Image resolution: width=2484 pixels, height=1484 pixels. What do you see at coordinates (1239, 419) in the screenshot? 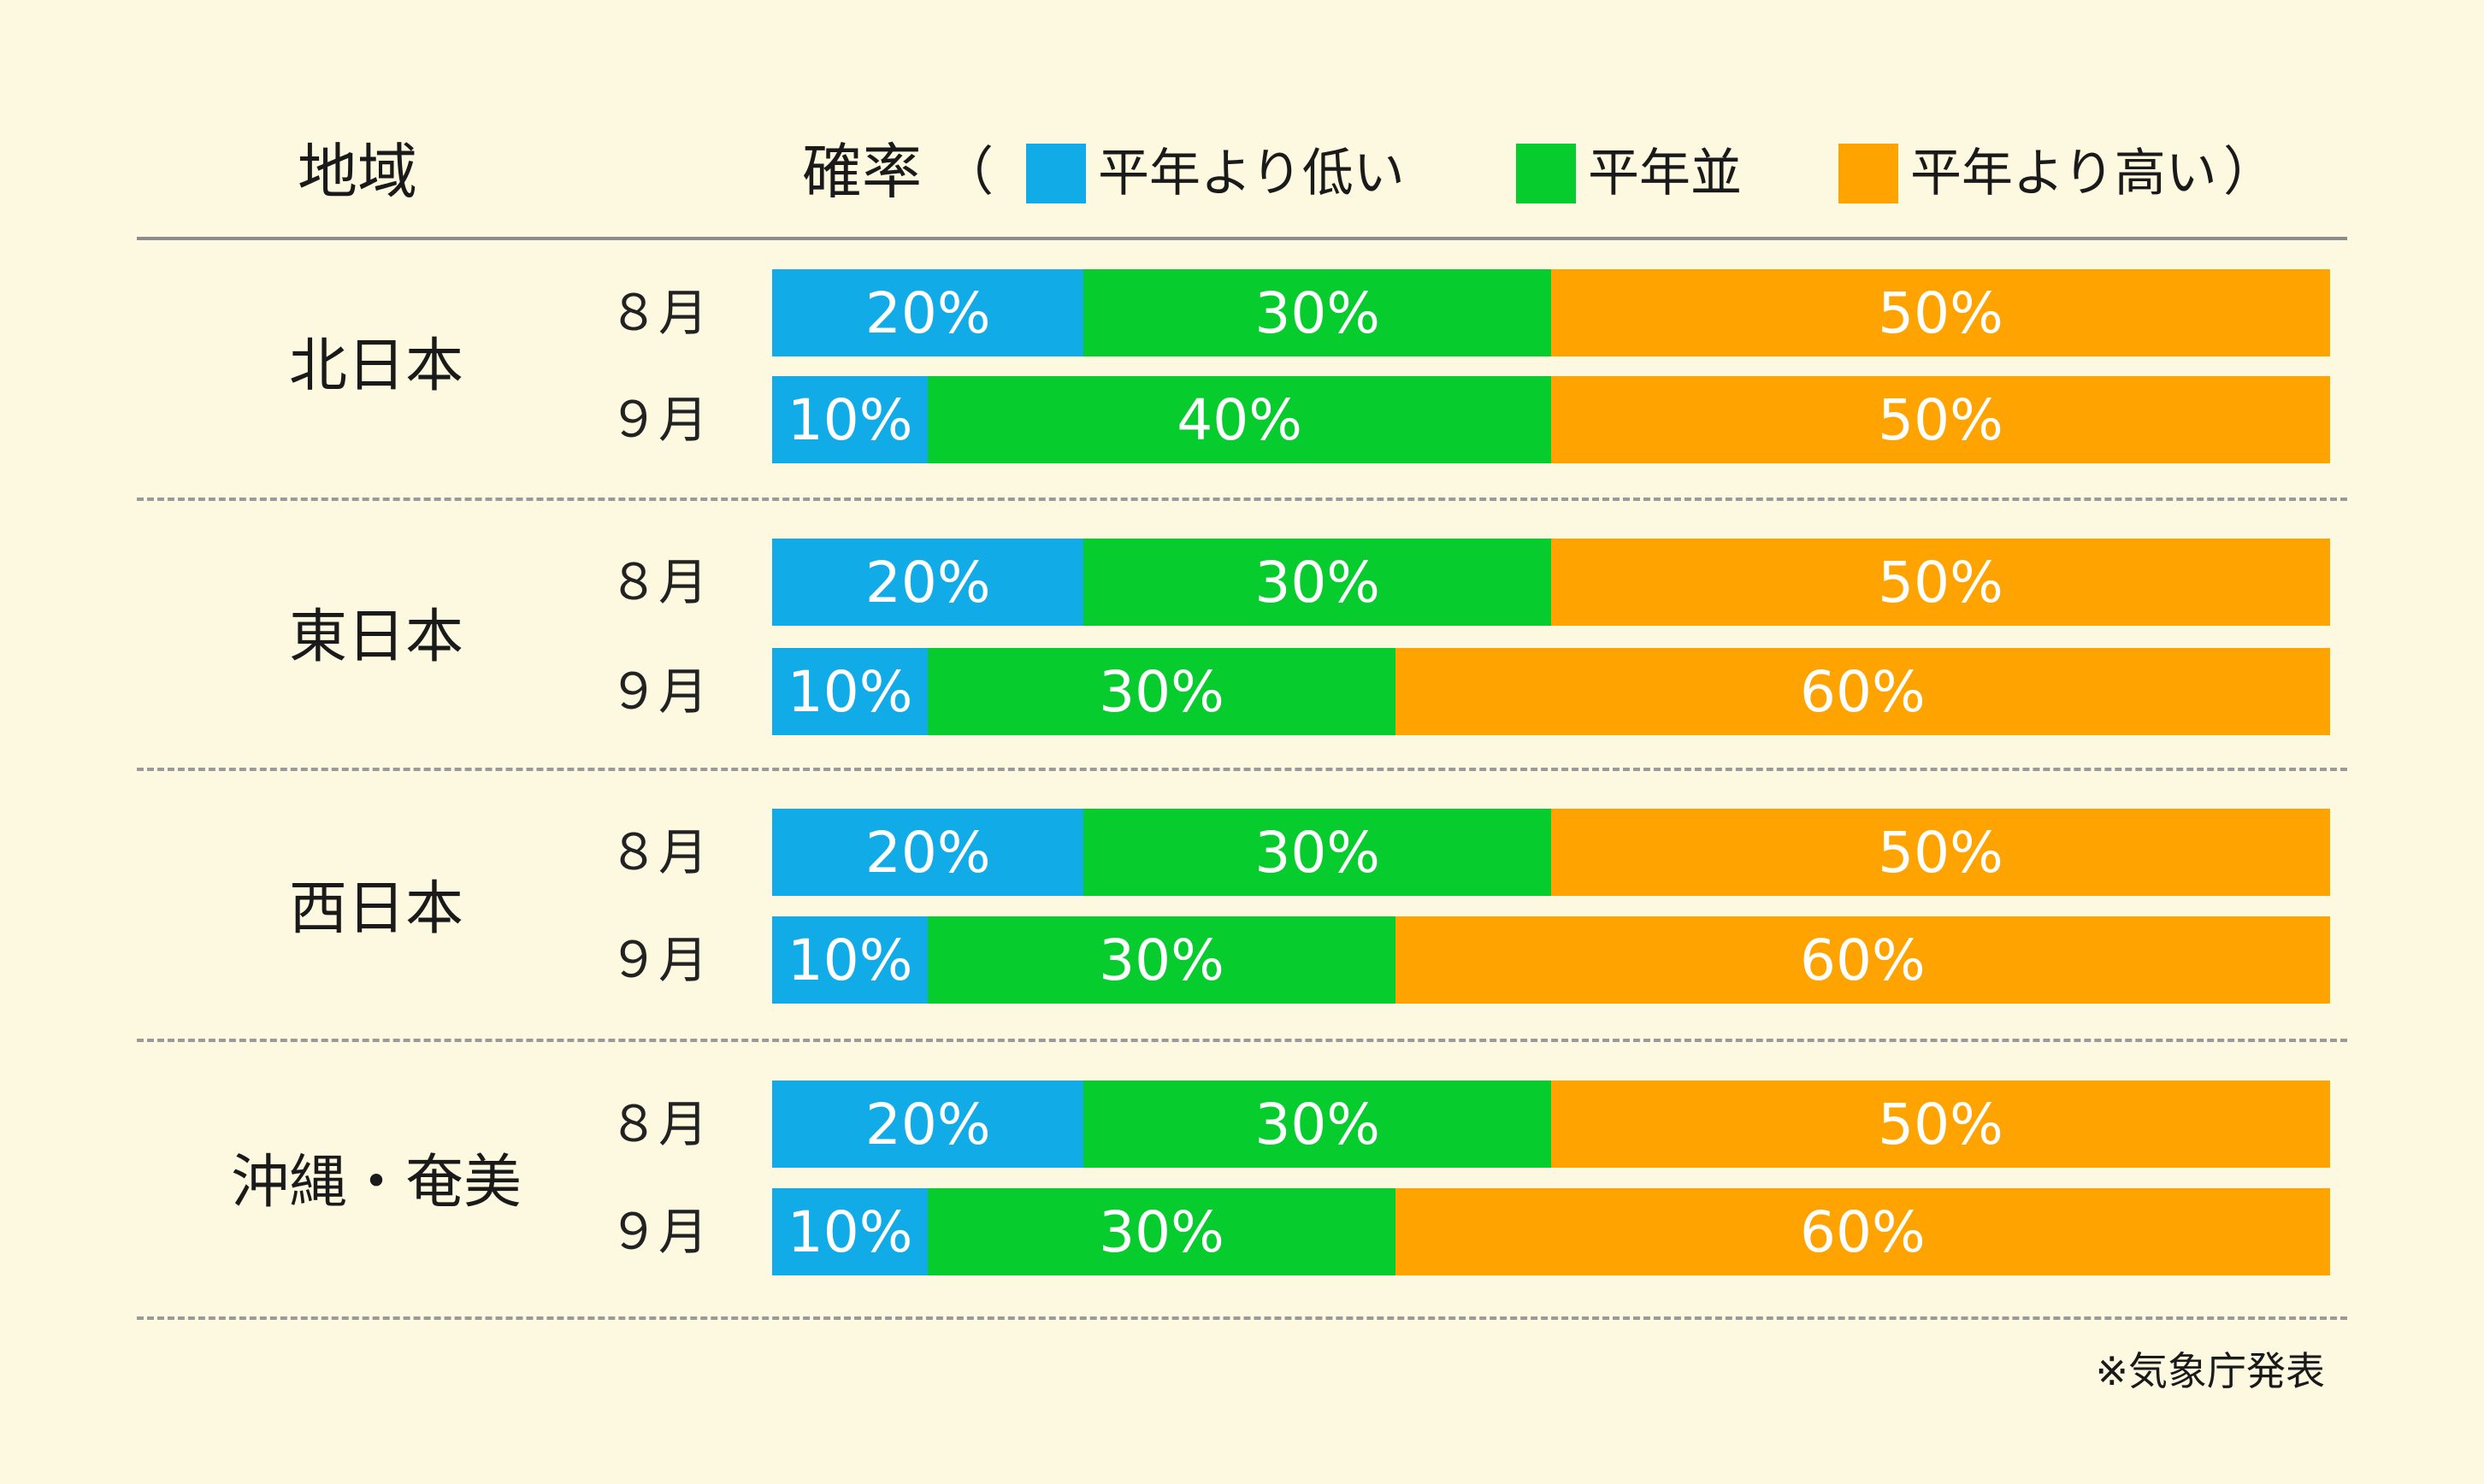
I see `bar-segment-normal: 40%` at bounding box center [1239, 419].